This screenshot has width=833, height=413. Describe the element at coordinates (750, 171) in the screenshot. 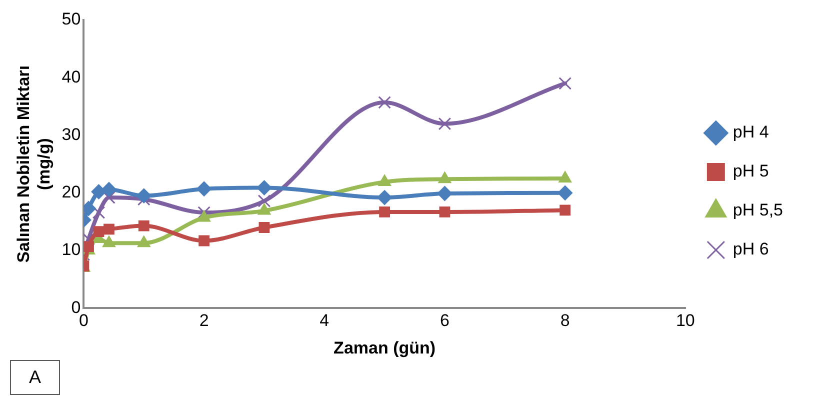

I see `legend-label: pH 5` at that location.